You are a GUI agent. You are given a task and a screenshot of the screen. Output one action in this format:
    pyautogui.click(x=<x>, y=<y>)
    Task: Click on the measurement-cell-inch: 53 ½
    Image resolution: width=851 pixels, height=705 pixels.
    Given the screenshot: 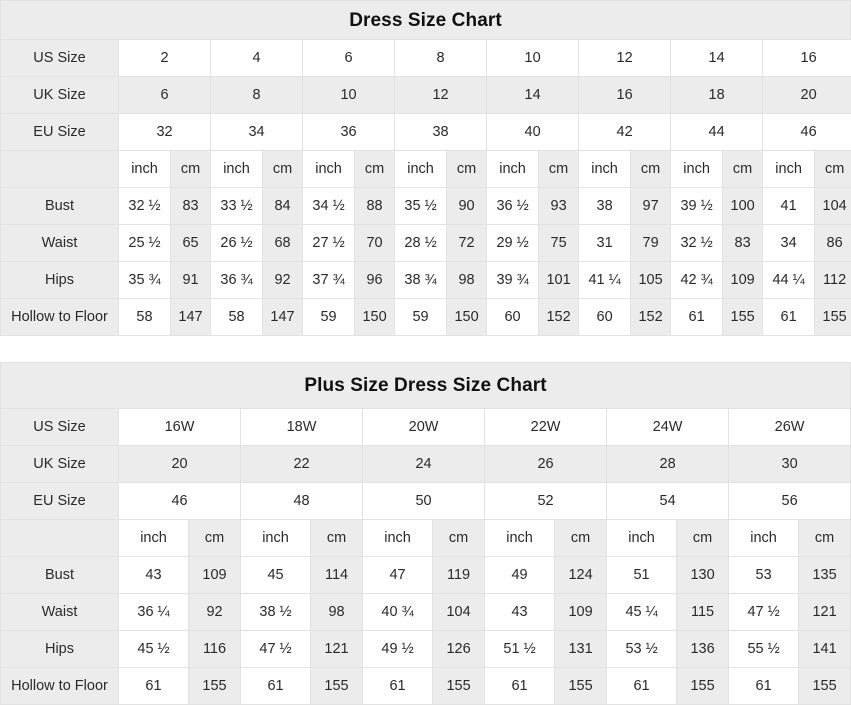 What is the action you would take?
    pyautogui.click(x=642, y=649)
    